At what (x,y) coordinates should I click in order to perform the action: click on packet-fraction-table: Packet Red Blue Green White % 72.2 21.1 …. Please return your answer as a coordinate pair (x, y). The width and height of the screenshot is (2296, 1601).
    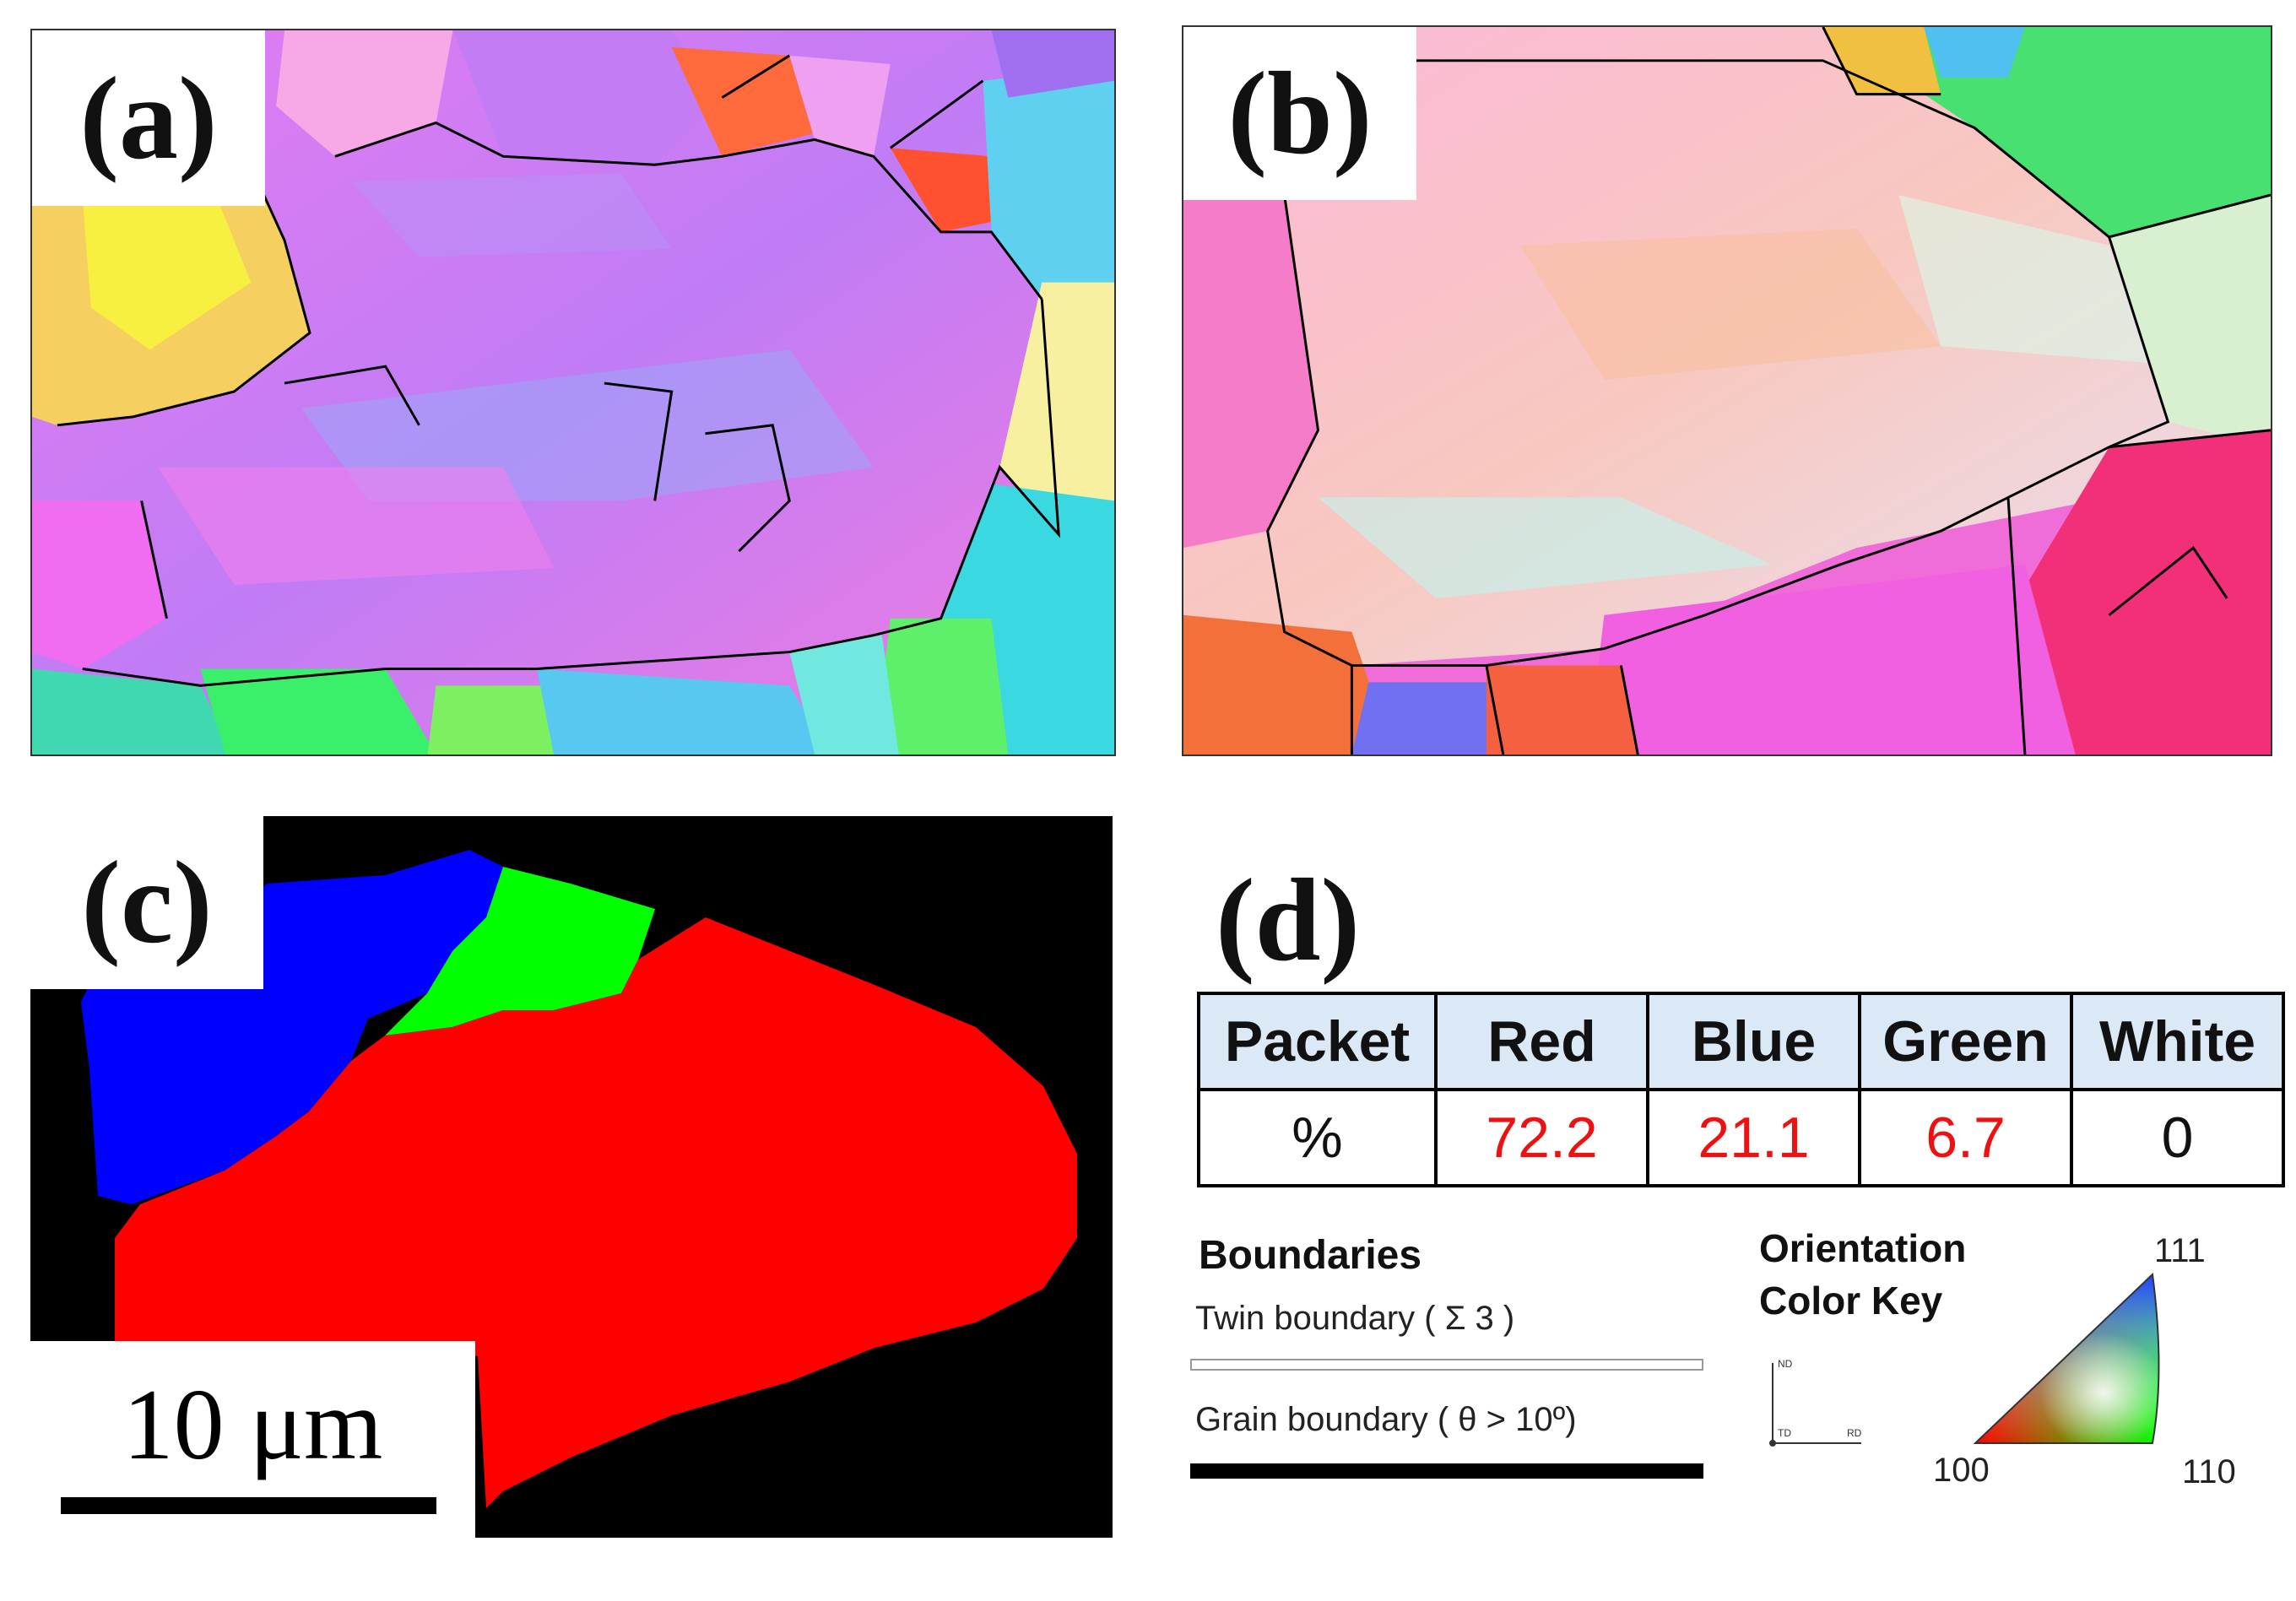
    Looking at the image, I should click on (1741, 1089).